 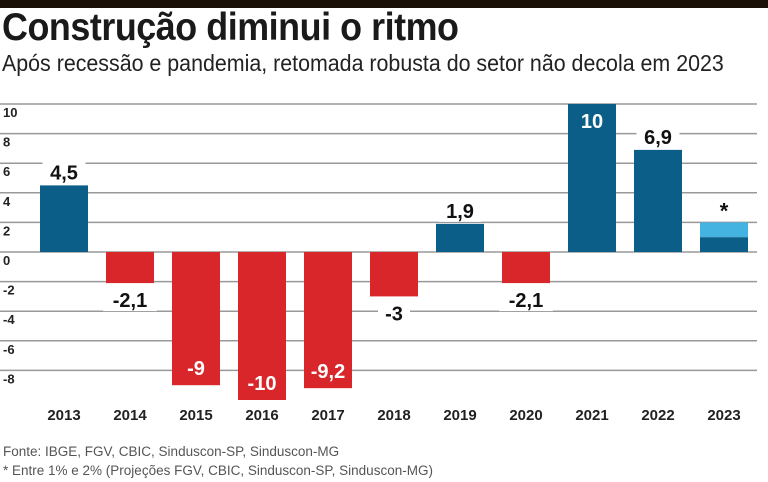 I want to click on data-label: 1,9, so click(x=460, y=212).